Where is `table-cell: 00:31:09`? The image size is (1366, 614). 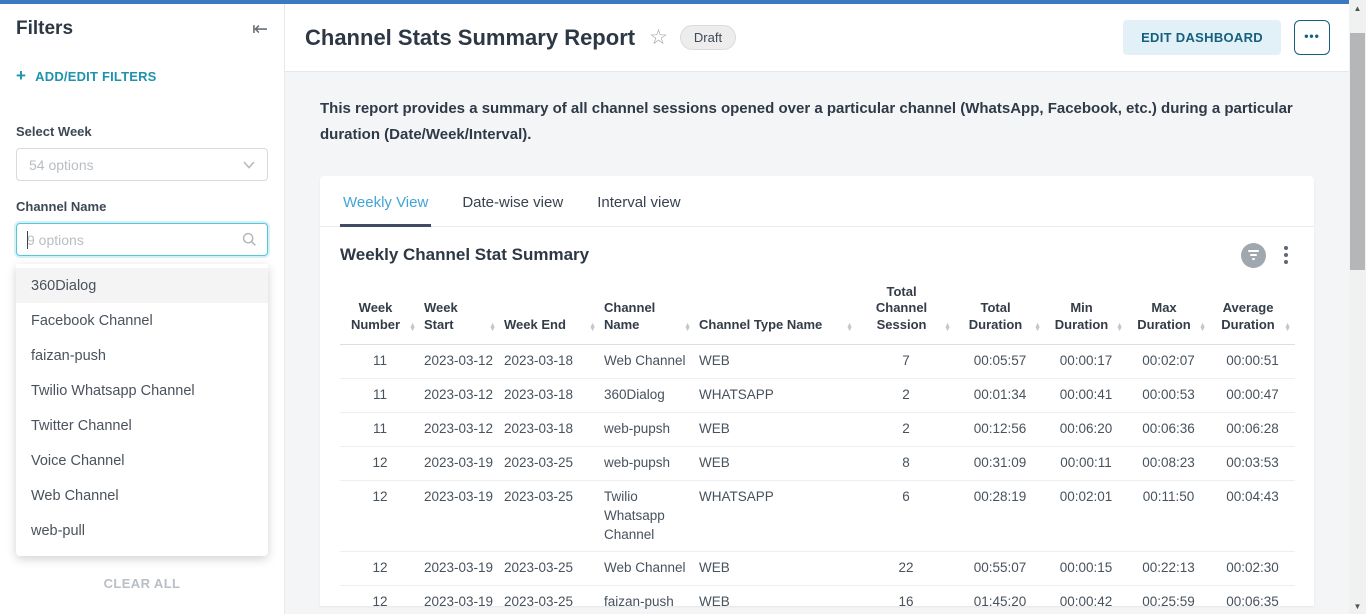
table-cell: 00:31:09 is located at coordinates (1000, 463).